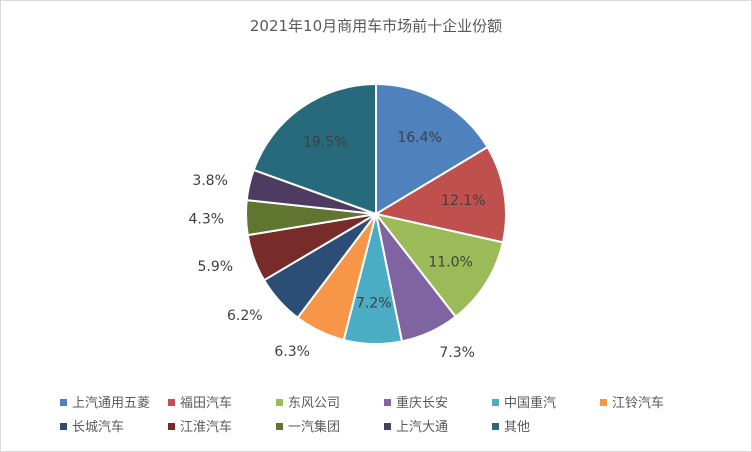 This screenshot has width=752, height=452. I want to click on data-label: 7.2%, so click(374, 303).